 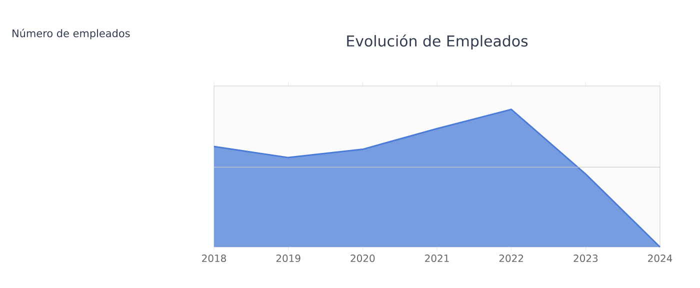 I want to click on text: Número de empleados, so click(x=71, y=34).